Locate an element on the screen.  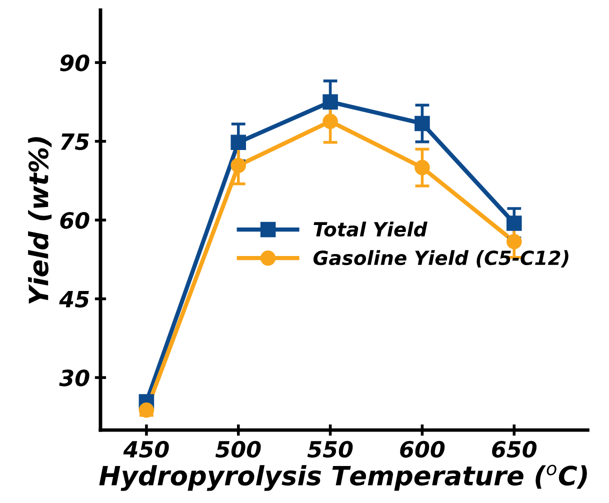
x-tick-label: 600 is located at coordinates (422, 449).